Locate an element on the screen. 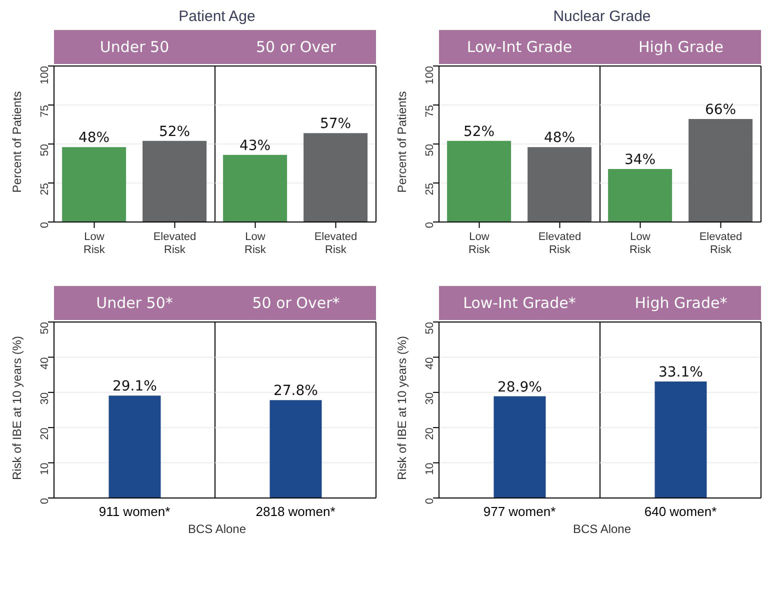  text: High Grade* is located at coordinates (680, 303).